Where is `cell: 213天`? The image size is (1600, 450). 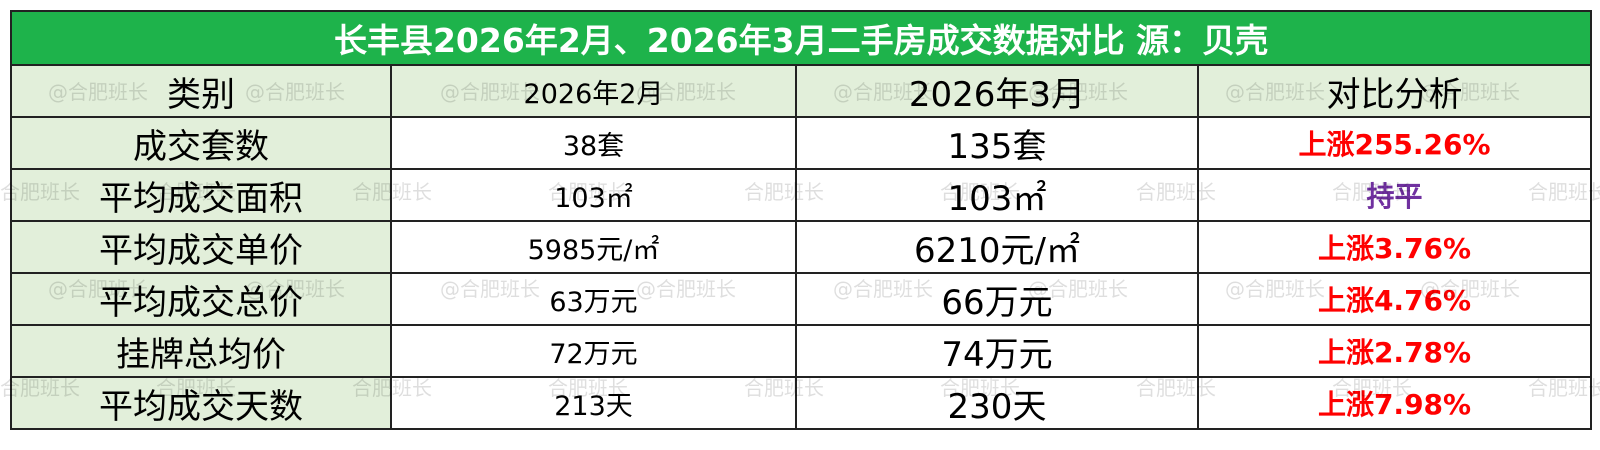
cell: 213天 is located at coordinates (593, 403).